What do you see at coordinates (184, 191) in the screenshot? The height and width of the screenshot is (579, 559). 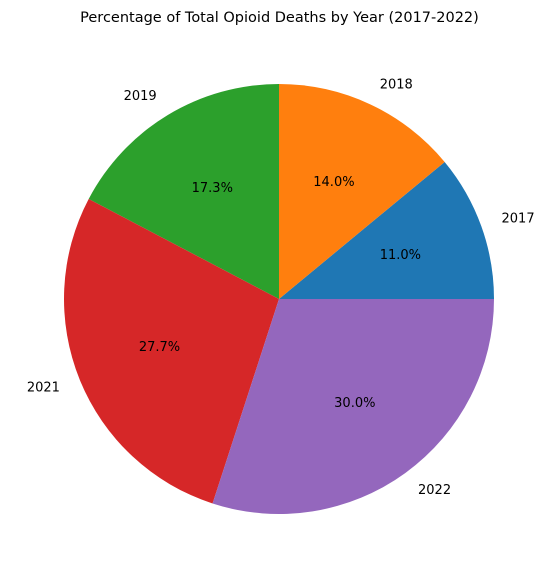 I see `pie-slice-2019` at bounding box center [184, 191].